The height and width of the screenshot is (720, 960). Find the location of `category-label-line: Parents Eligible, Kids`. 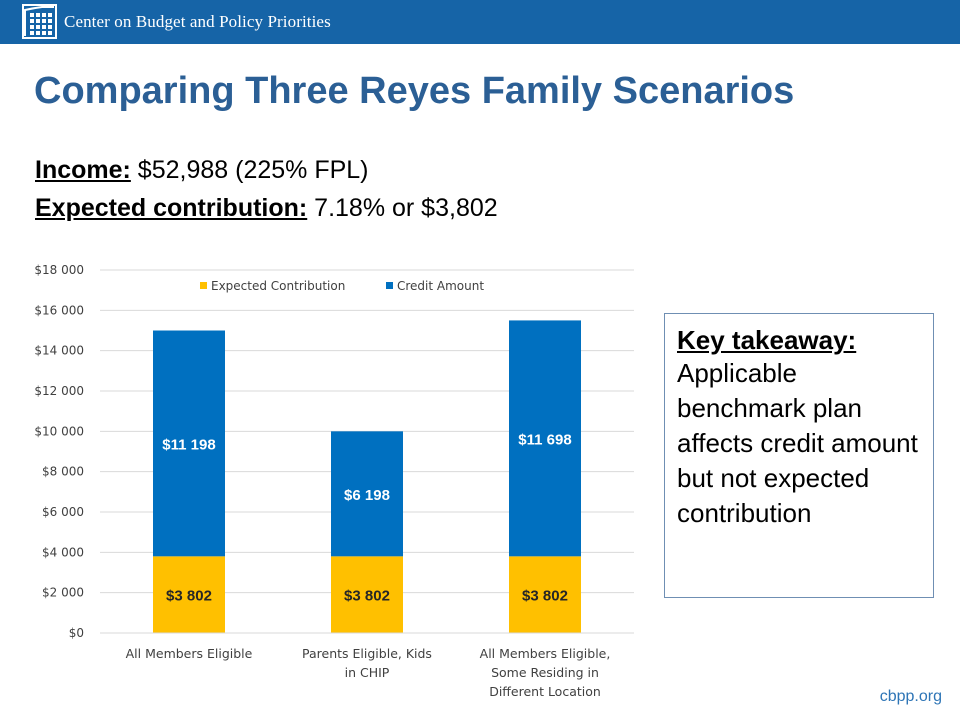

category-label-line: Parents Eligible, Kids is located at coordinates (367, 653).